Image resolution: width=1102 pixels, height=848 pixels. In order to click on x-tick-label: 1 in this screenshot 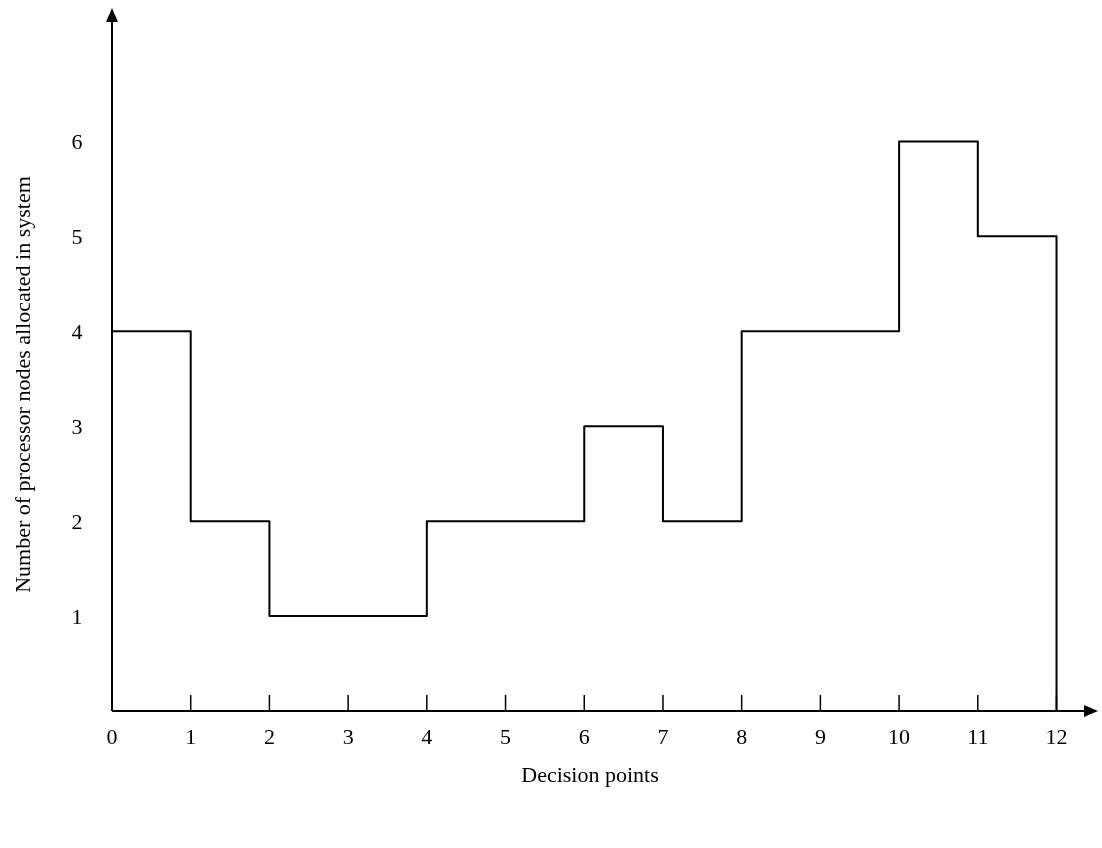, I will do `click(191, 736)`.